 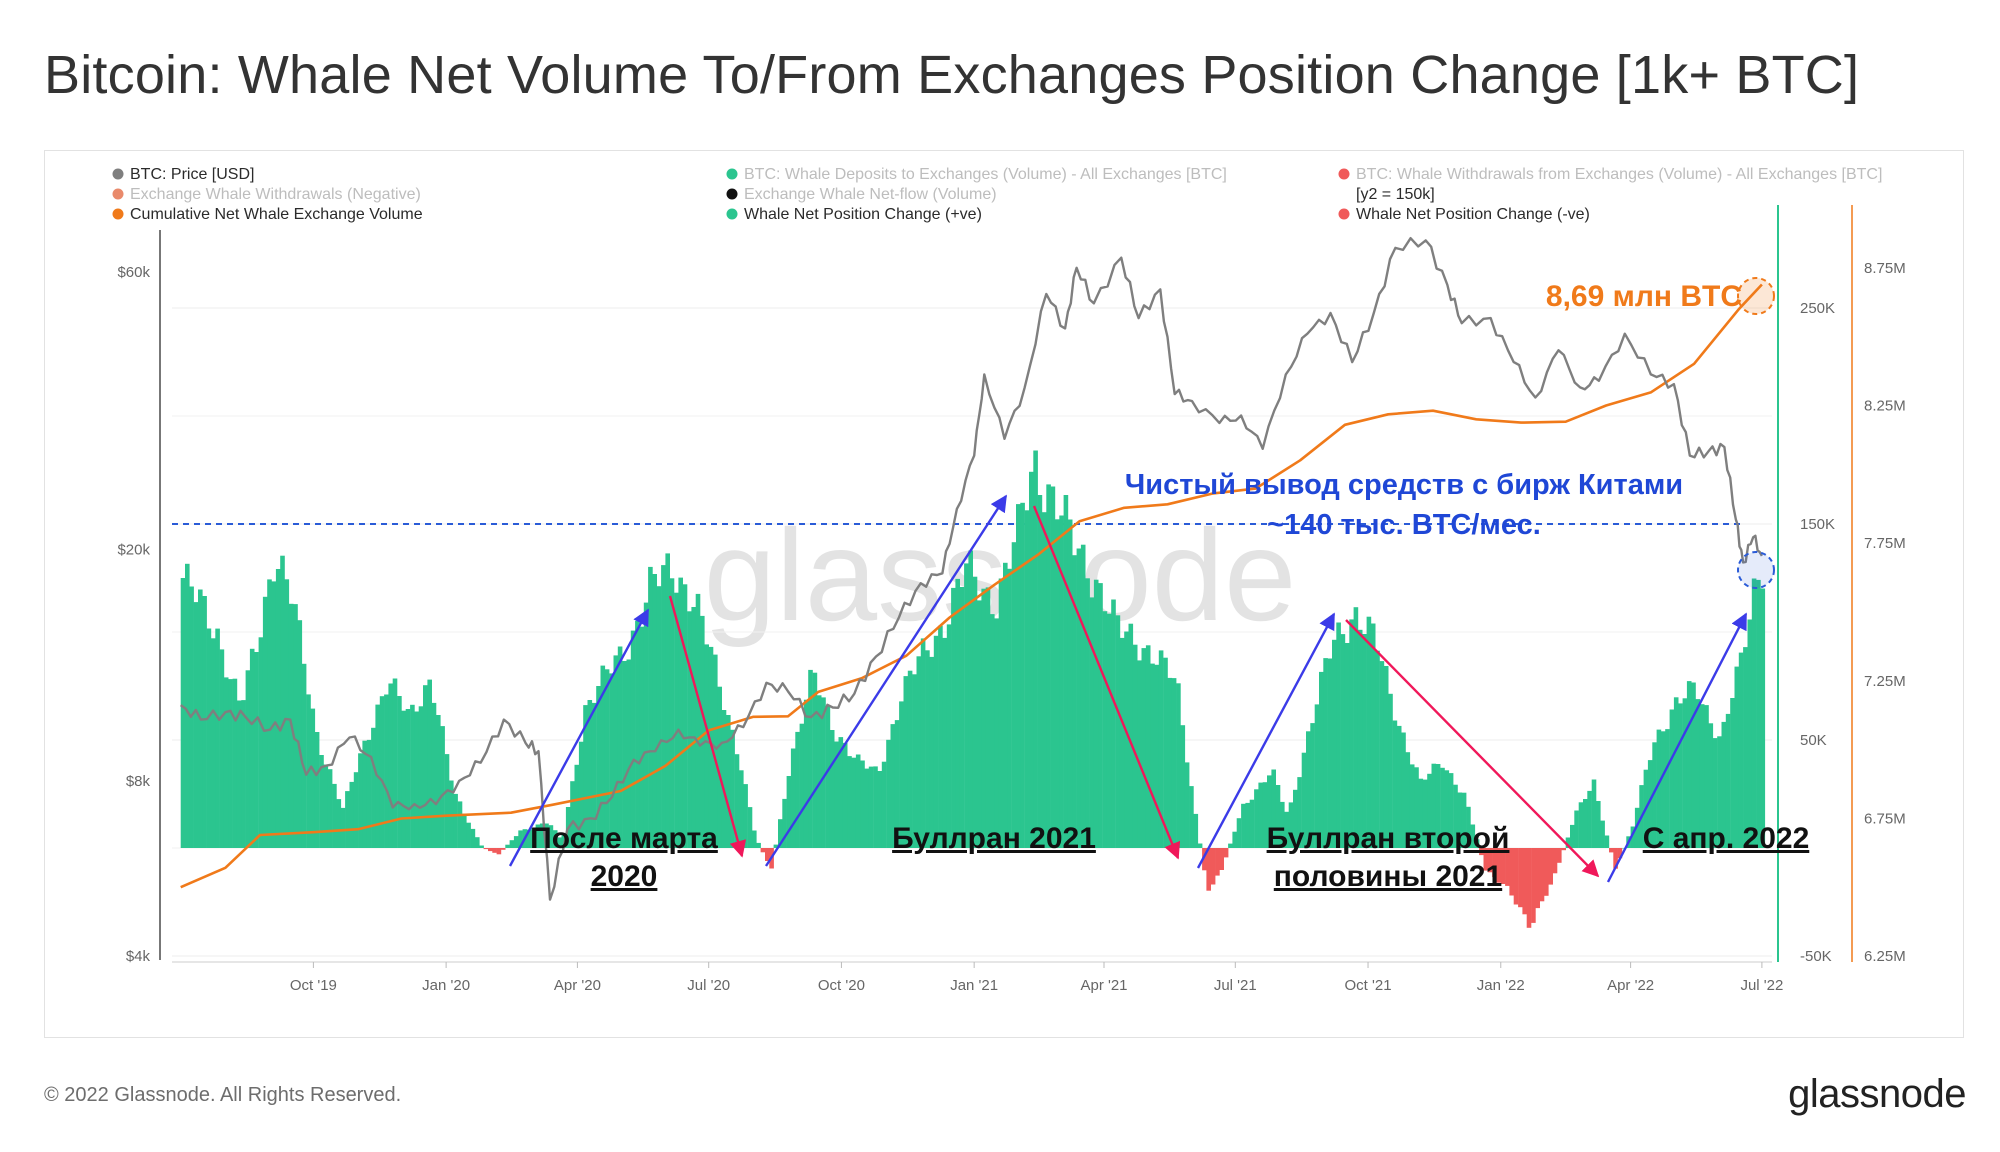 I want to click on position-tick-label: 250K, so click(x=1817, y=308).